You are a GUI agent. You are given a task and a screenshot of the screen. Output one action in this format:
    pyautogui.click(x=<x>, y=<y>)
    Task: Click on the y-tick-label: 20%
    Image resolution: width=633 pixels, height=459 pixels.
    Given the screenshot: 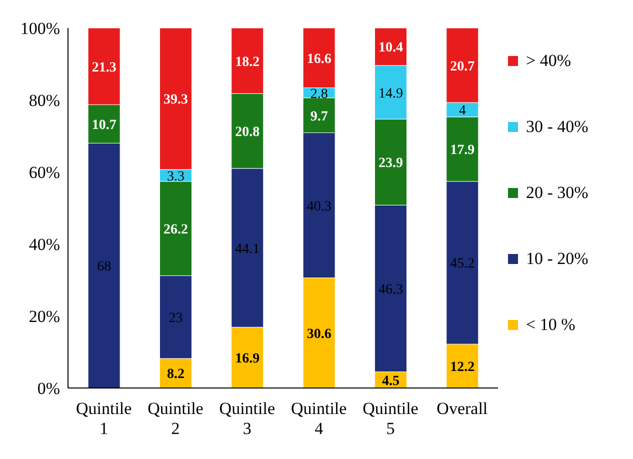 What is the action you would take?
    pyautogui.click(x=44, y=316)
    